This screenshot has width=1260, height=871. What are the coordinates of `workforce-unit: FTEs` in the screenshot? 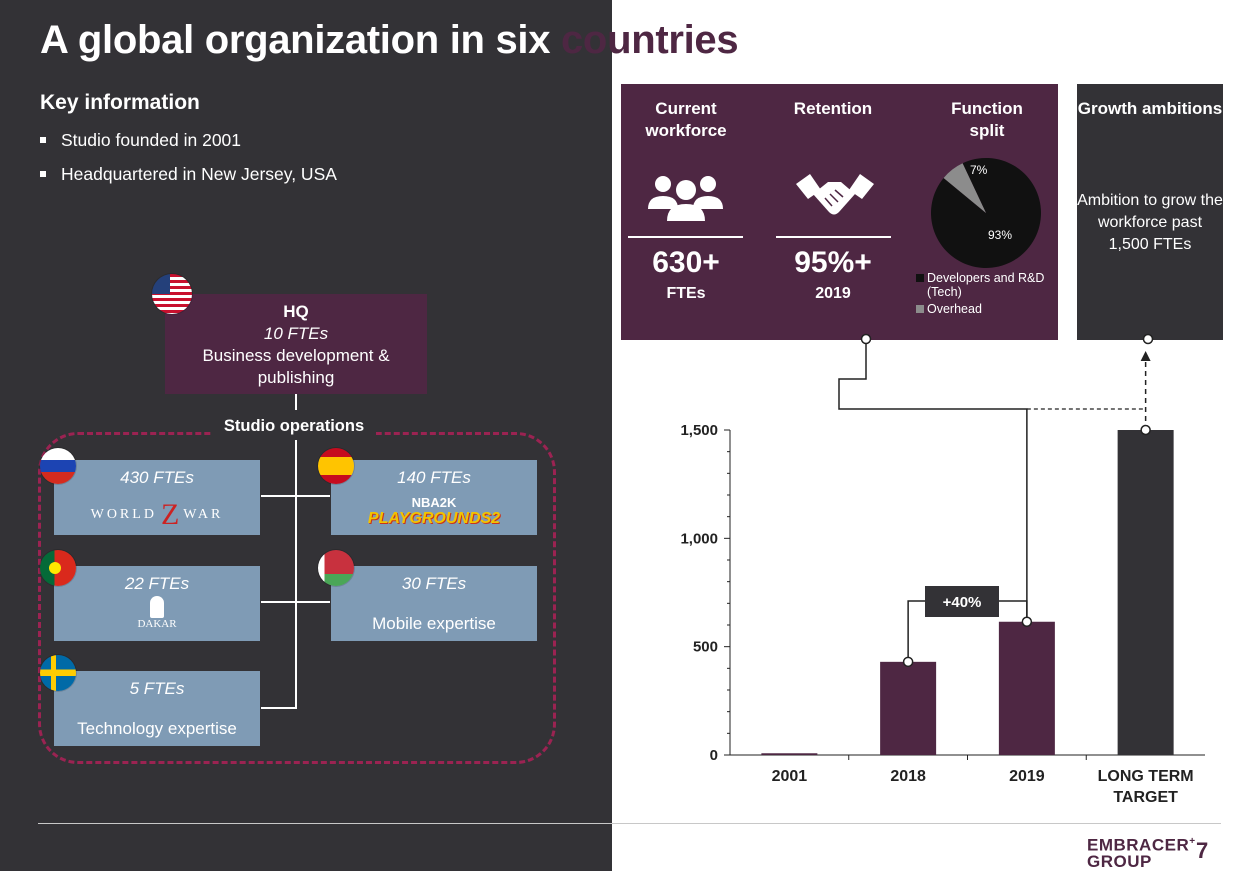 It's located at (686, 293).